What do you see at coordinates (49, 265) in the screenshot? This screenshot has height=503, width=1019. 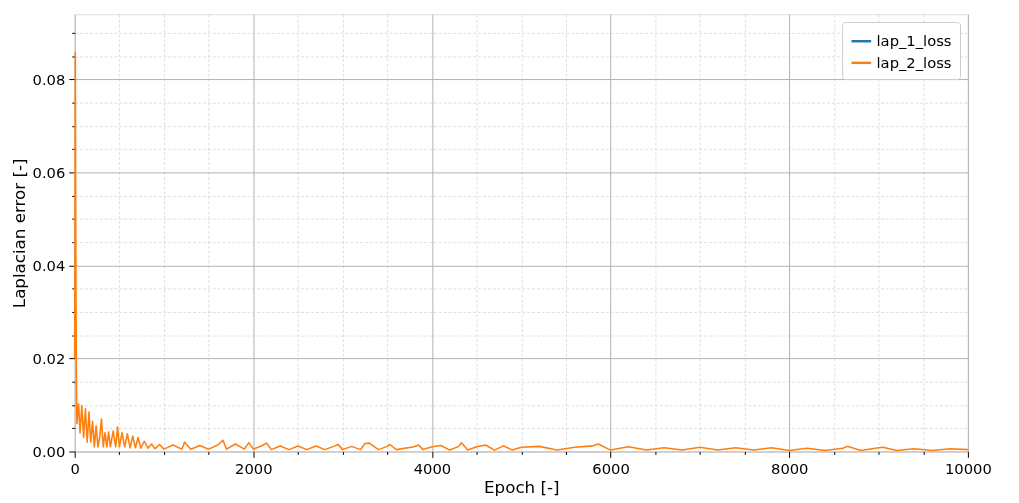 I see `y-tick-label: 0.04` at bounding box center [49, 265].